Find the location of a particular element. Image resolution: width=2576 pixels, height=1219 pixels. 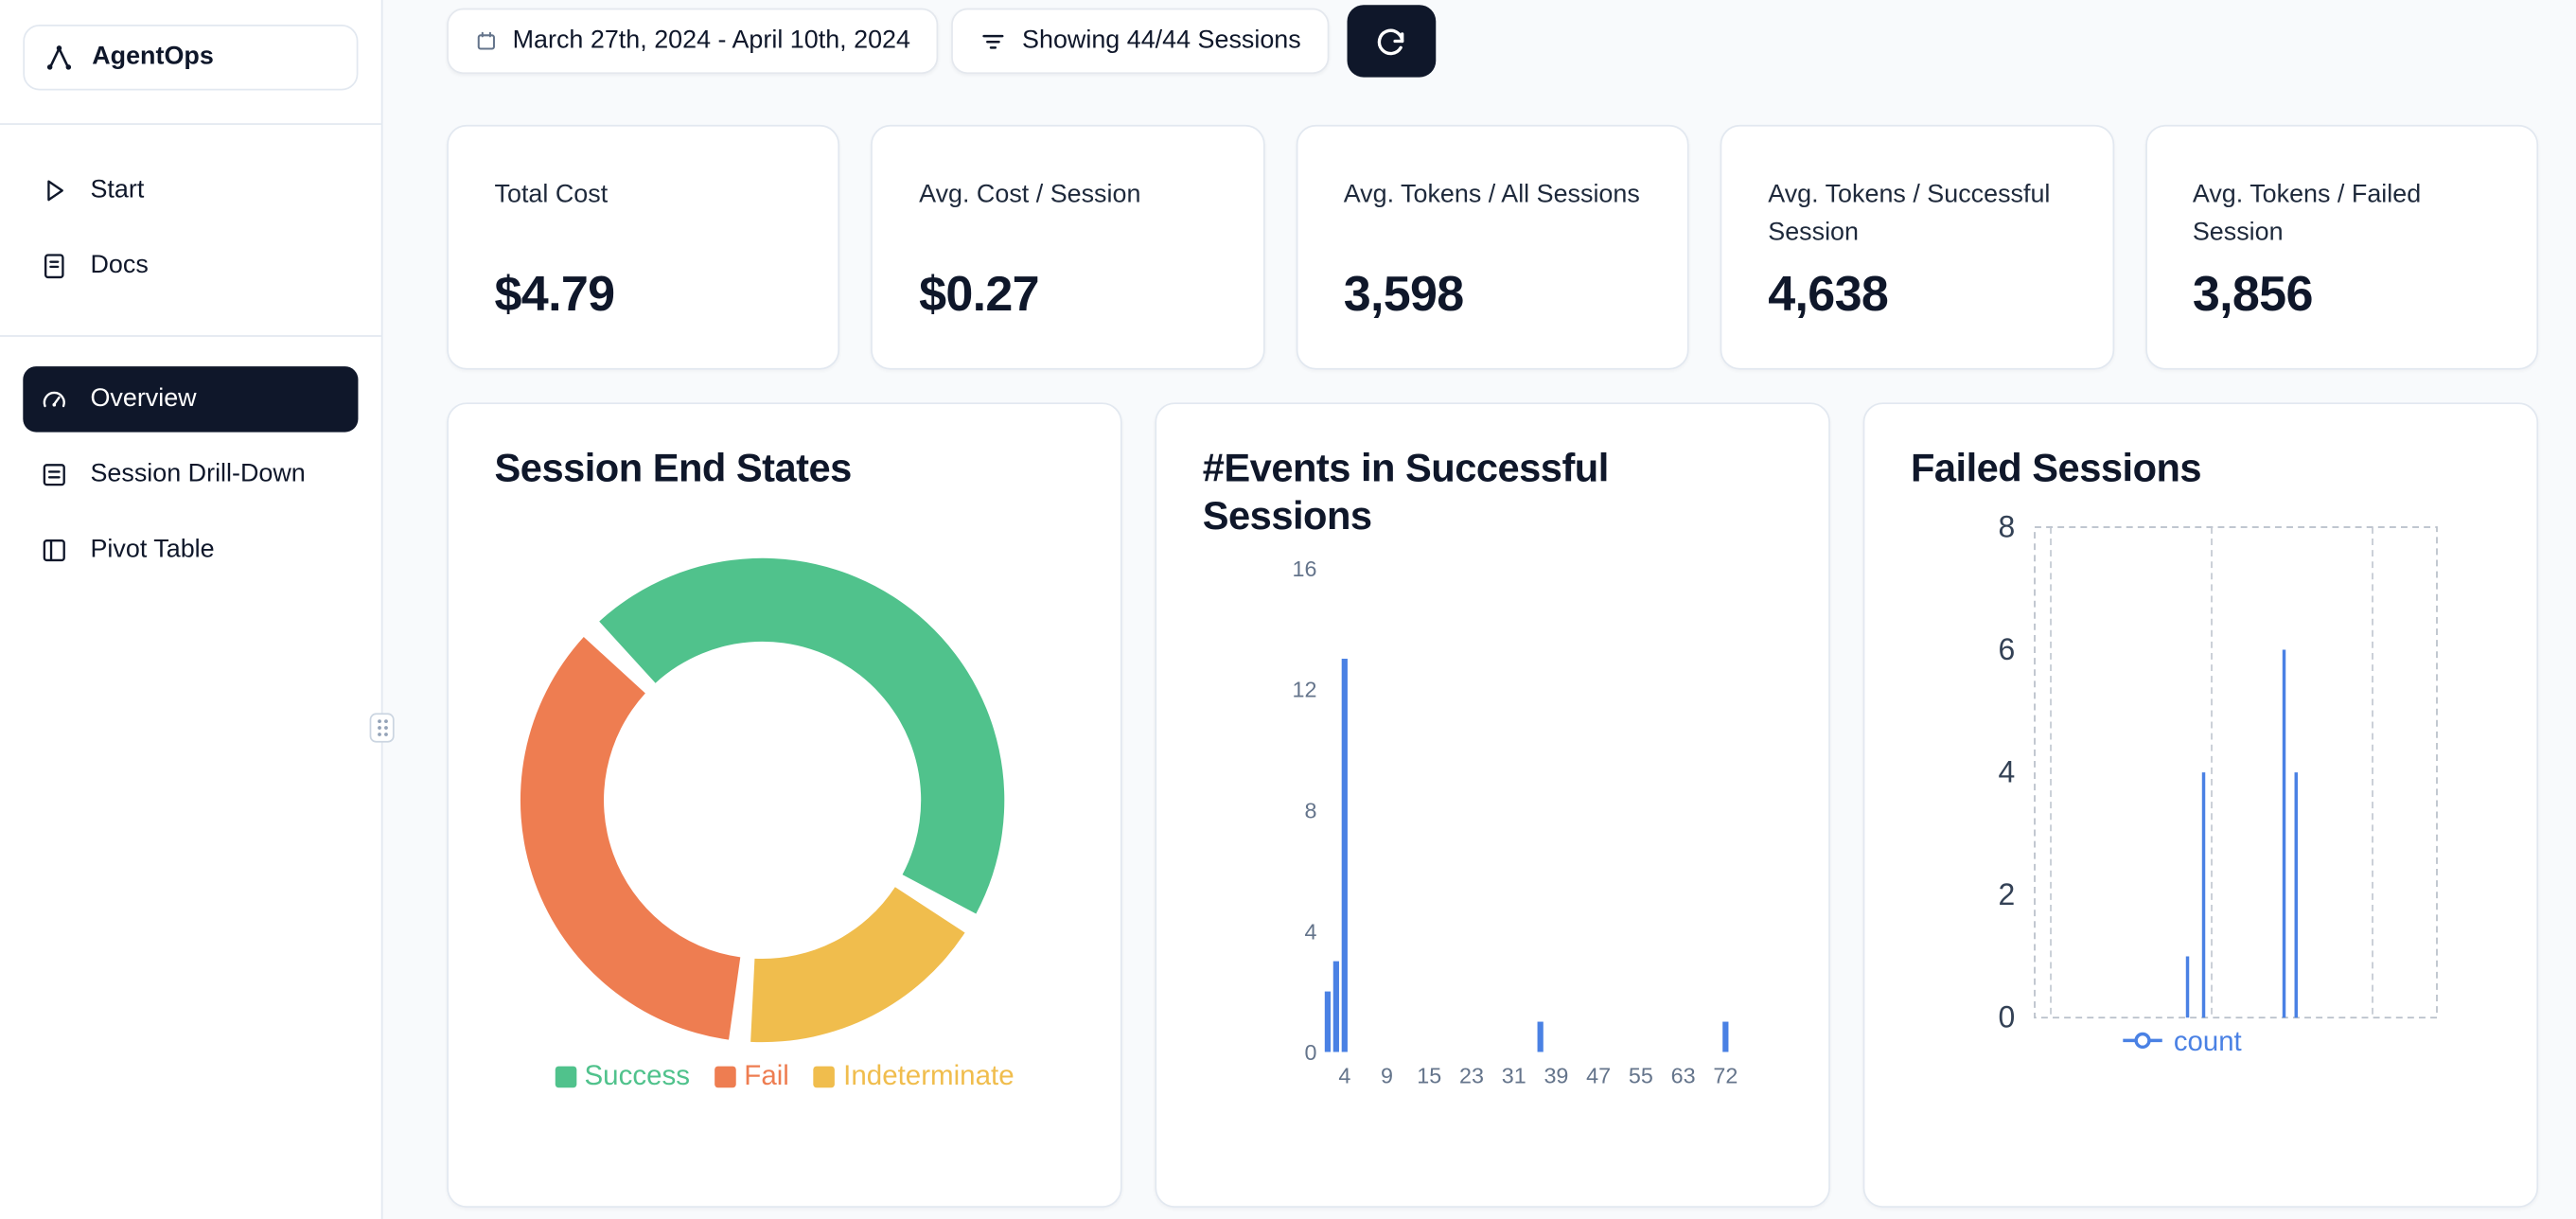

sessions-filter-button: Showing 44/44 Sessions is located at coordinates (1140, 41).